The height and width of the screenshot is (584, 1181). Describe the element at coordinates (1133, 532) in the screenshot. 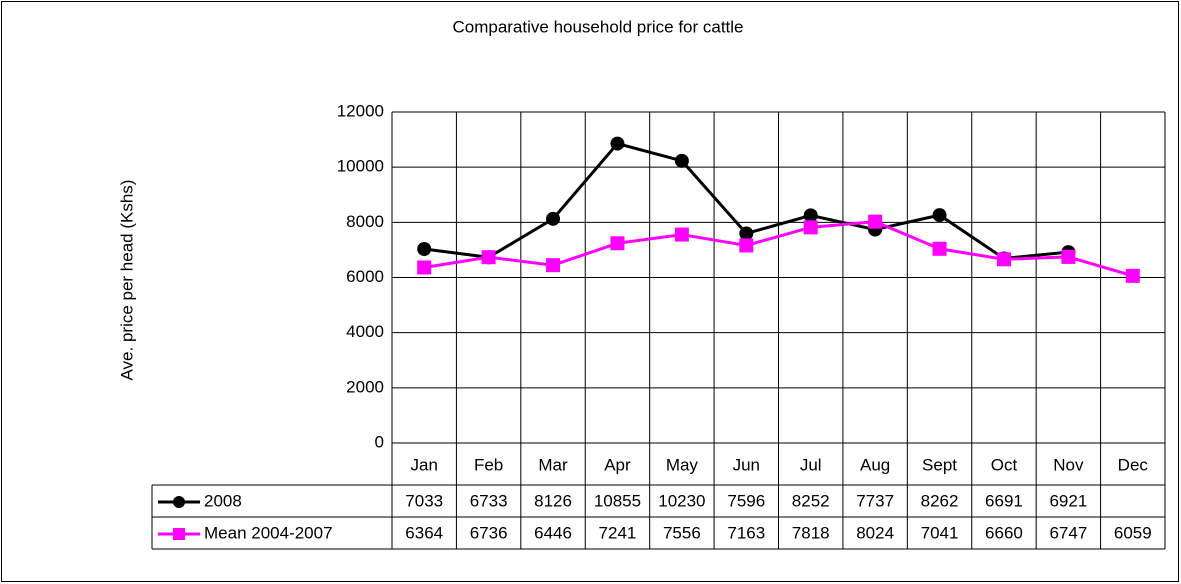

I see `table-value: 6059` at that location.